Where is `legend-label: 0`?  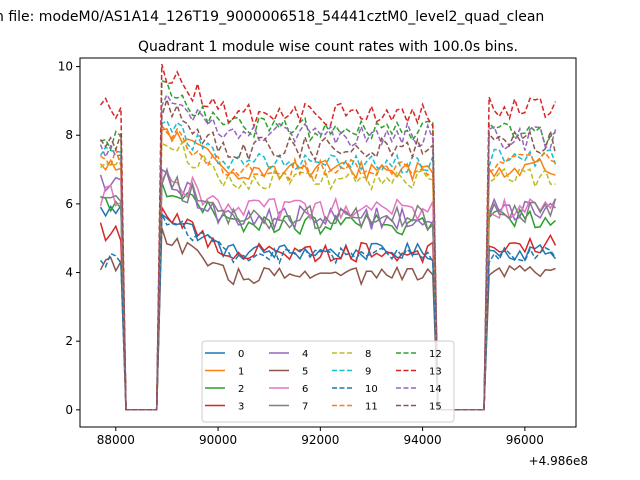
legend-label: 0 is located at coordinates (241, 354).